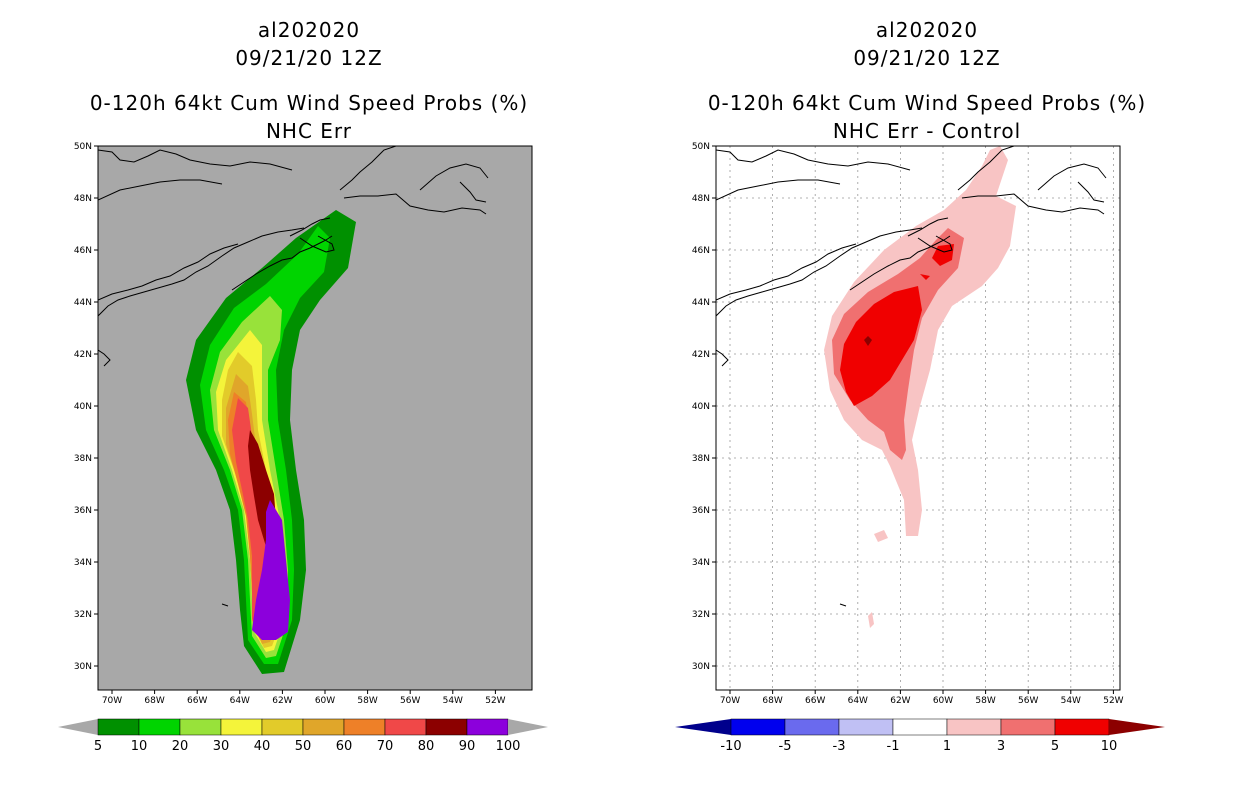  What do you see at coordinates (920, 387) in the screenshot?
I see `right-difference-contours` at bounding box center [920, 387].